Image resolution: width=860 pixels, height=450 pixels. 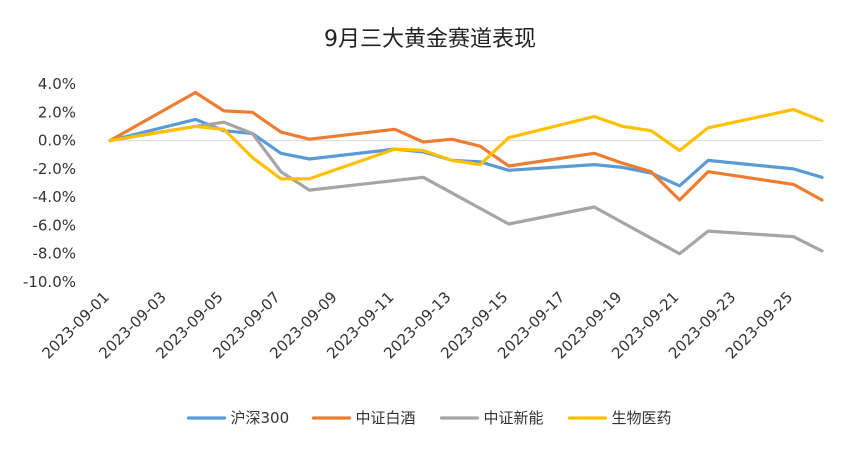 I want to click on legend-label: 沪深300, so click(x=260, y=418).